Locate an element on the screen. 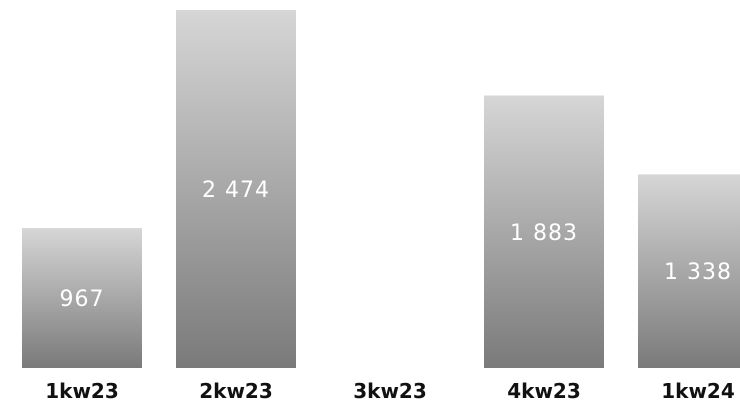  category-label-3kw23: 3kw23 is located at coordinates (390, 391).